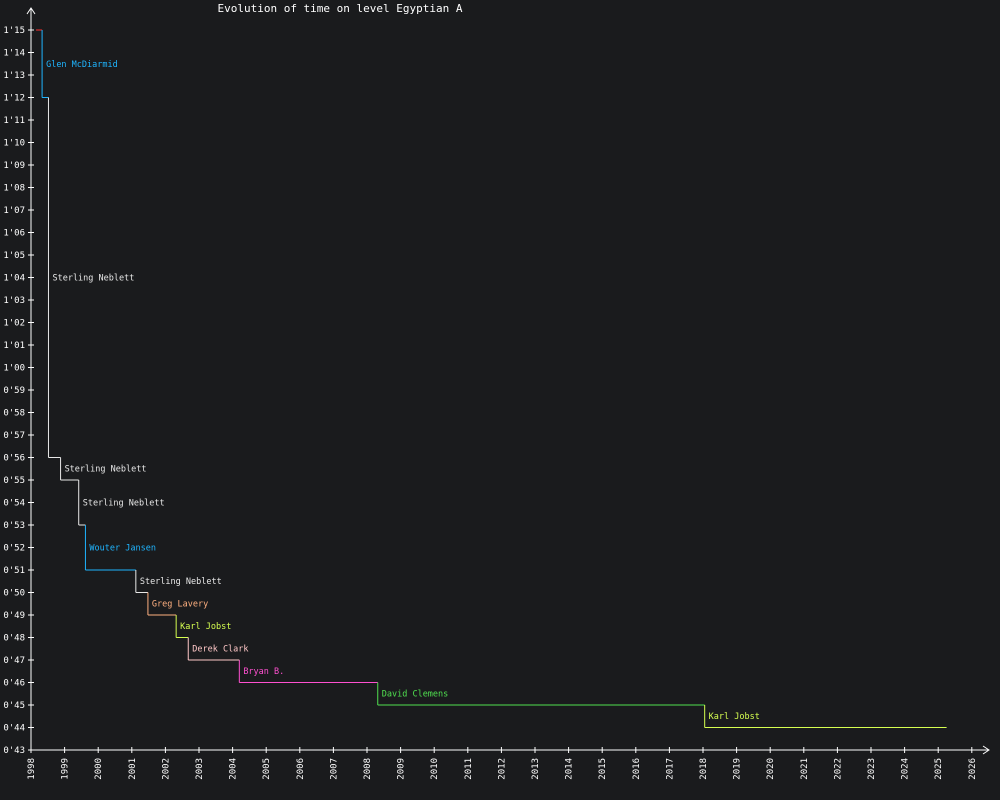 The image size is (1000, 800). Describe the element at coordinates (435, 769) in the screenshot. I see `x-tick-label: 2010` at that location.